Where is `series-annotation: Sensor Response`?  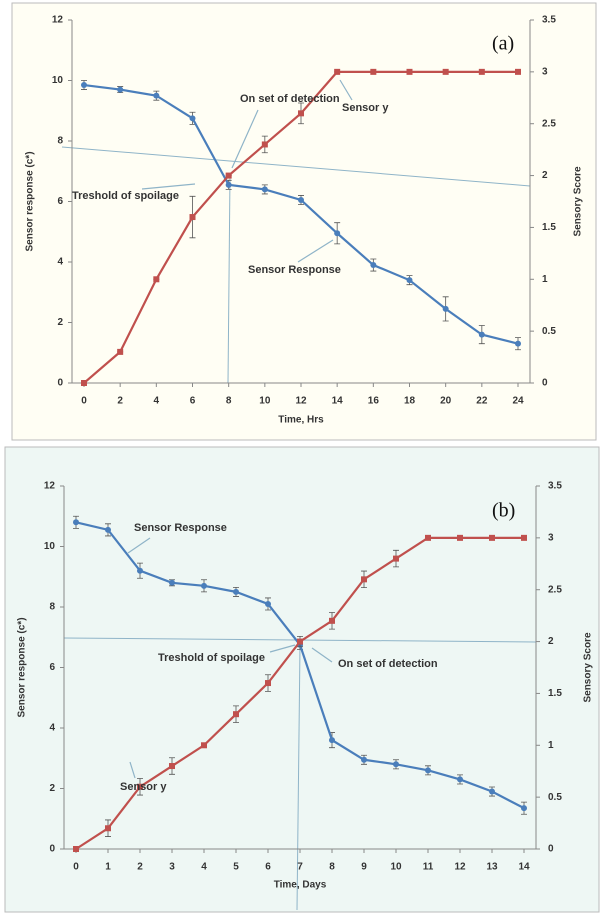 series-annotation: Sensor Response is located at coordinates (180, 528).